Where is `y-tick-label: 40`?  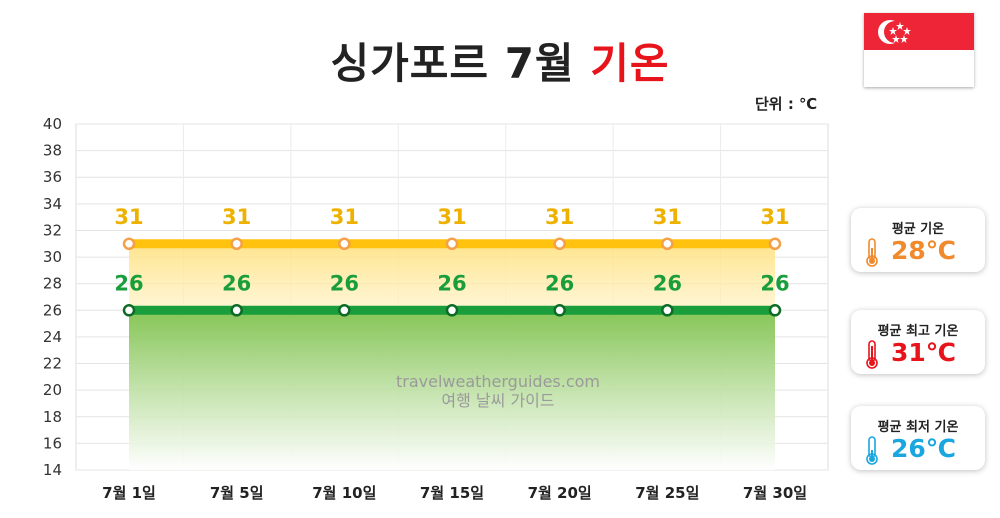 y-tick-label: 40 is located at coordinates (52, 124).